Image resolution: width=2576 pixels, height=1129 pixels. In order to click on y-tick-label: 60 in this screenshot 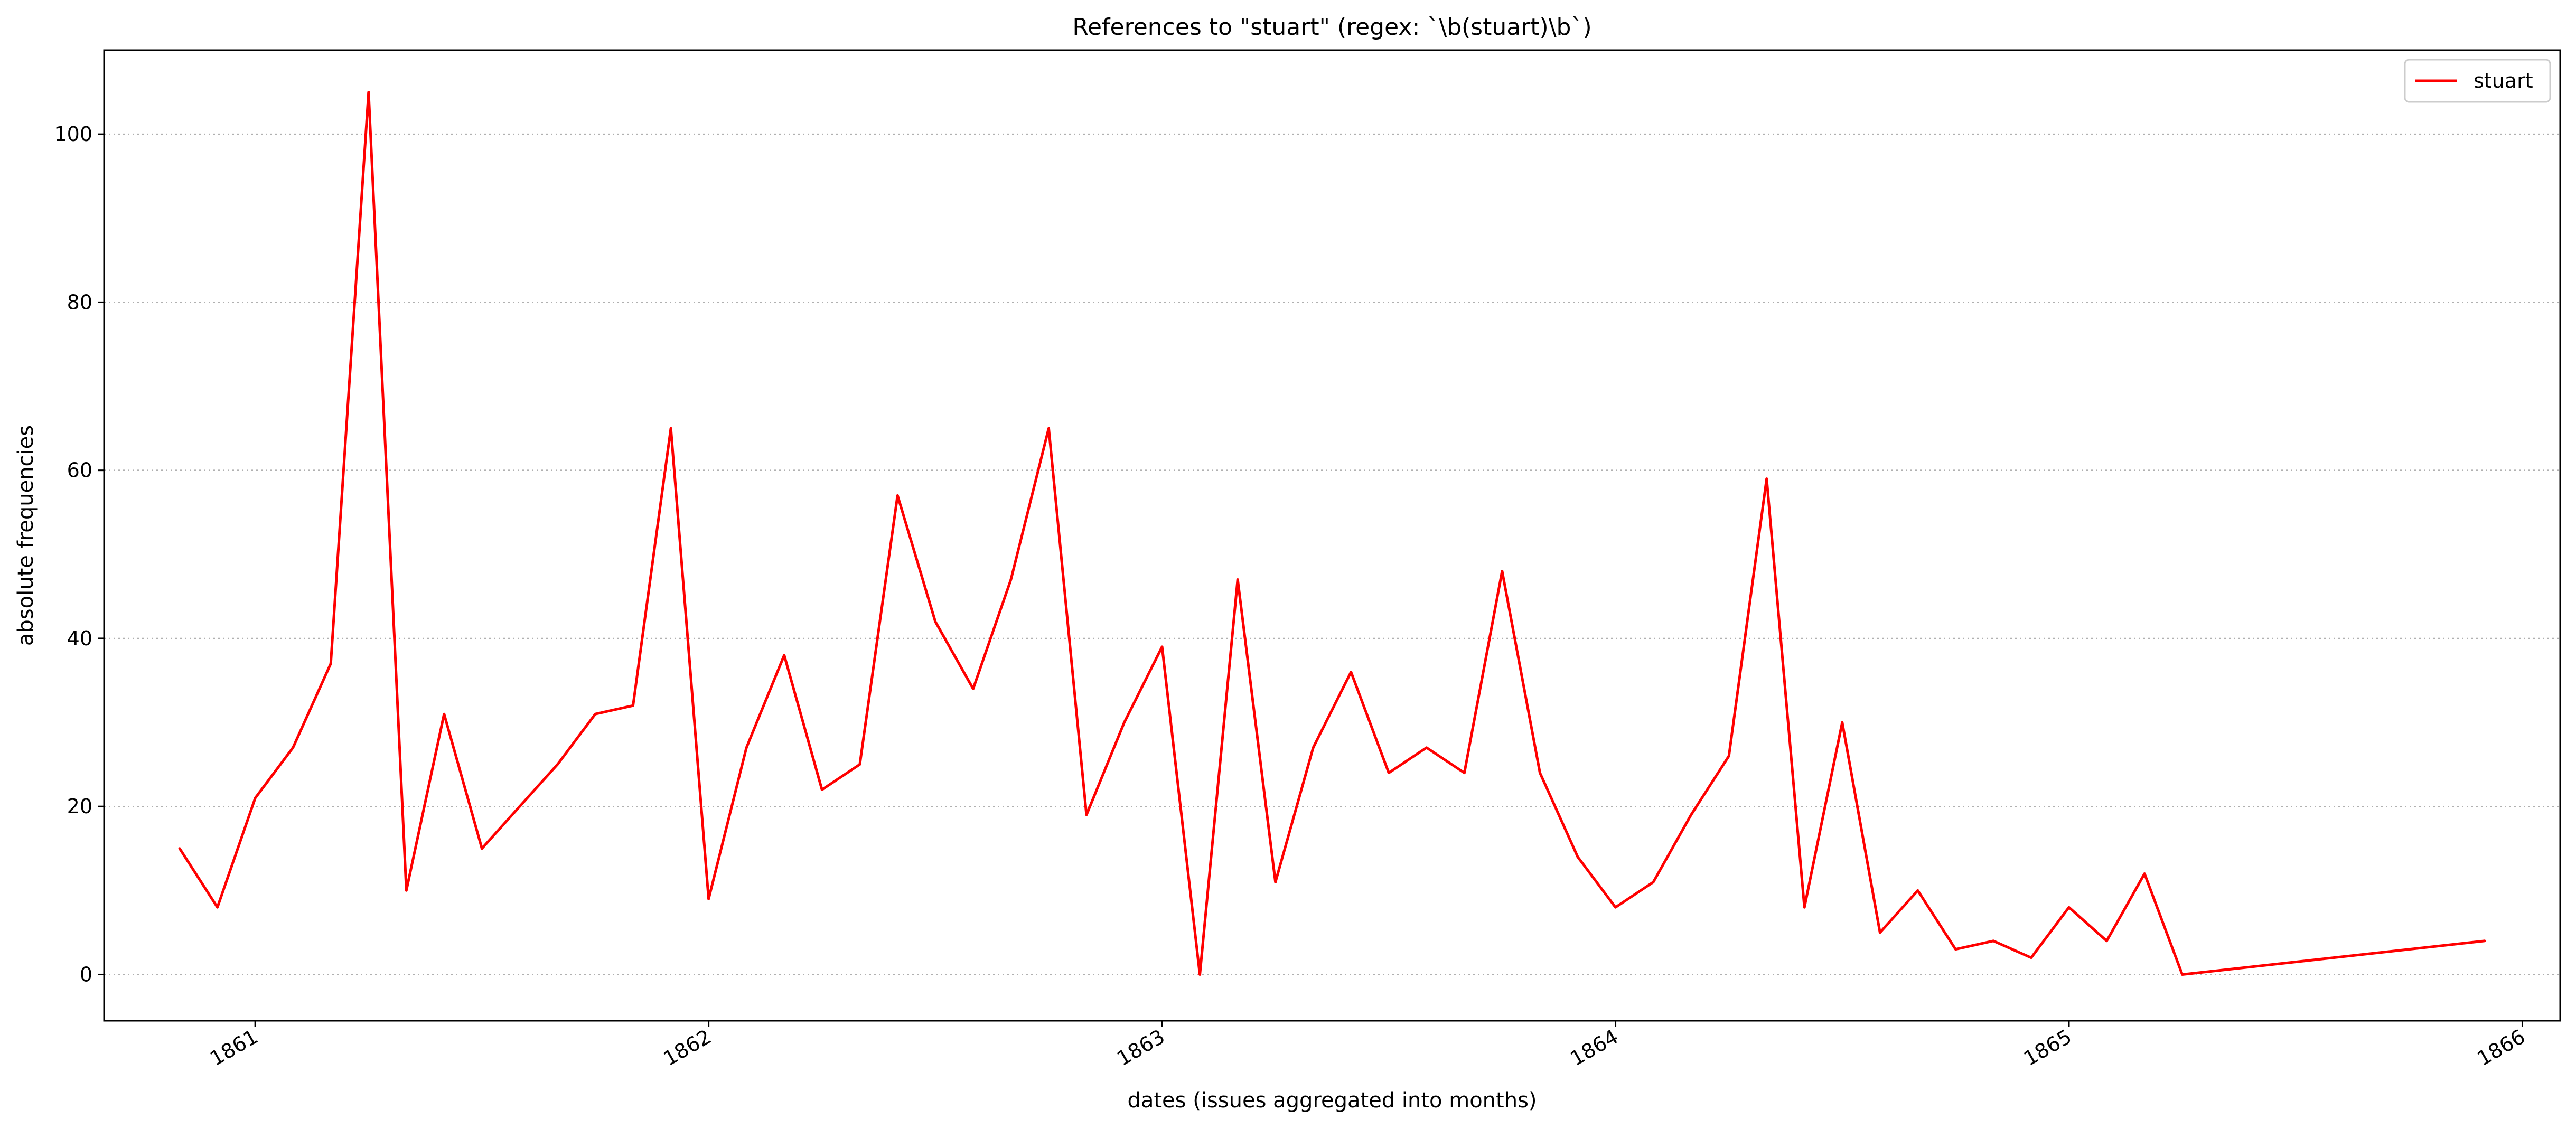, I will do `click(79, 470)`.